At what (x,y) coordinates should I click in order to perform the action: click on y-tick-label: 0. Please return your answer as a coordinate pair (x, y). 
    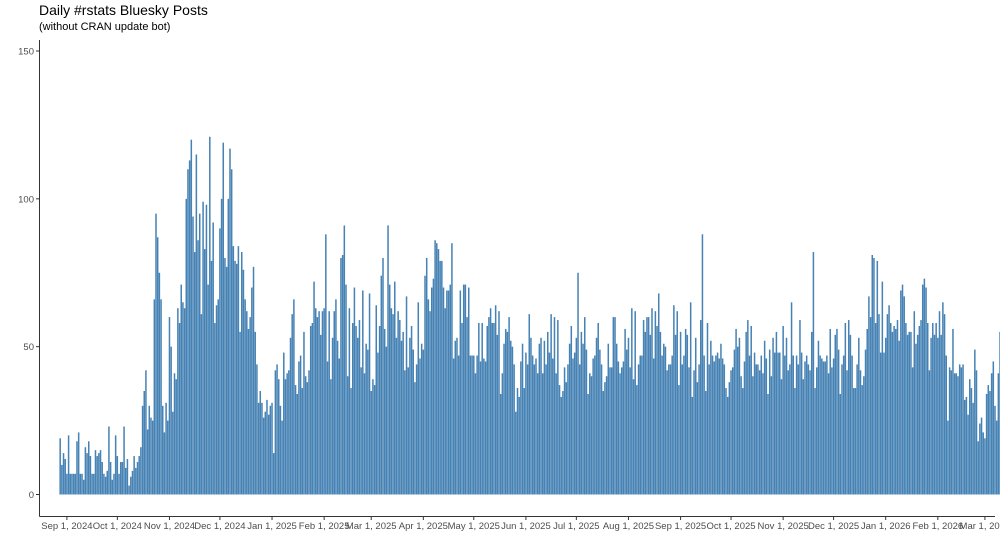
    Looking at the image, I should click on (31, 495).